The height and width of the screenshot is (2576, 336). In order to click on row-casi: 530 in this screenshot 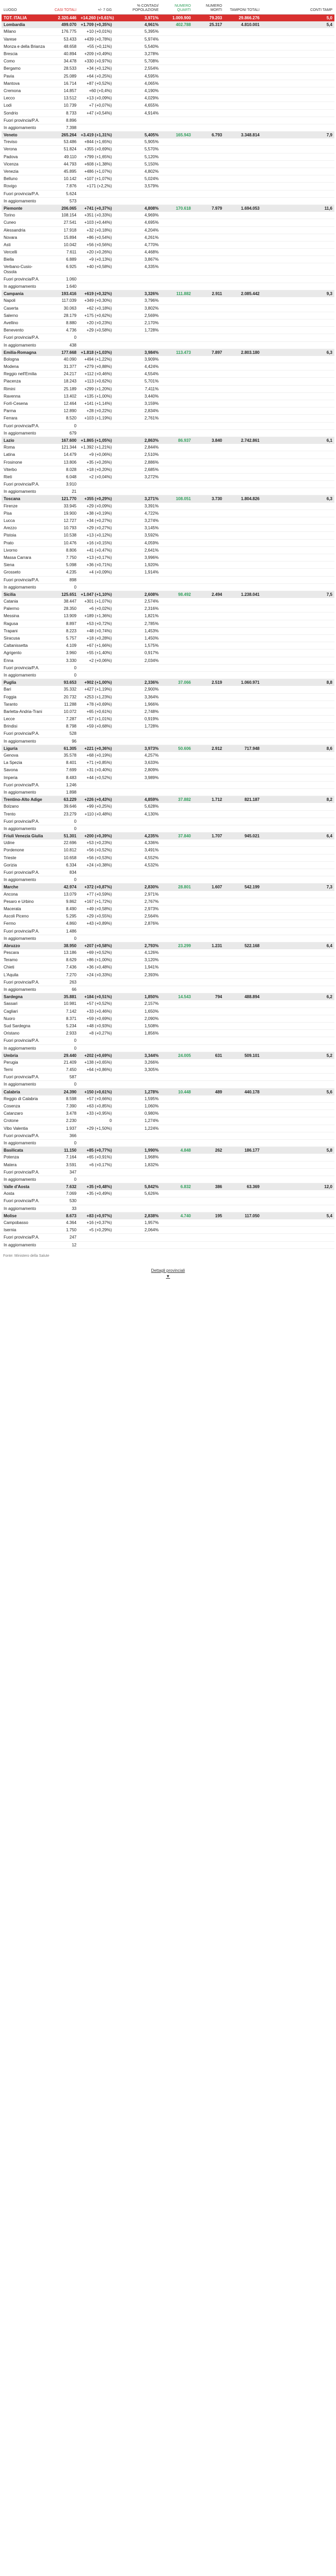, I will do `click(63, 1201)`.